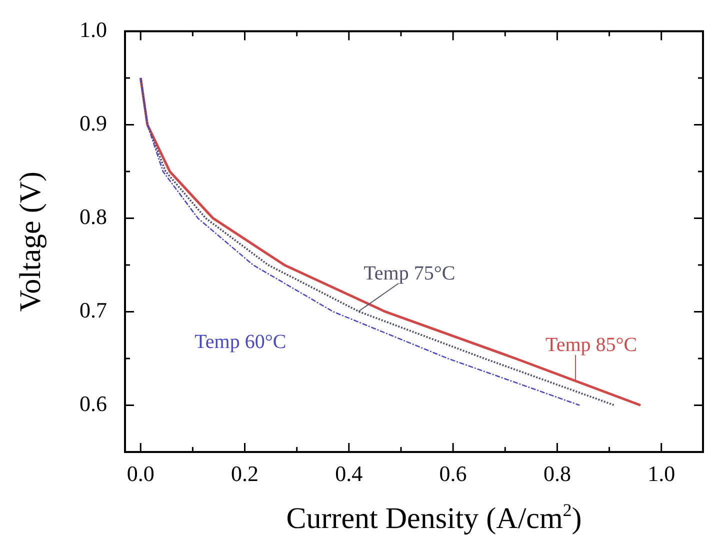 The width and height of the screenshot is (706, 535). I want to click on y-tick-label: 0.9, so click(93, 123).